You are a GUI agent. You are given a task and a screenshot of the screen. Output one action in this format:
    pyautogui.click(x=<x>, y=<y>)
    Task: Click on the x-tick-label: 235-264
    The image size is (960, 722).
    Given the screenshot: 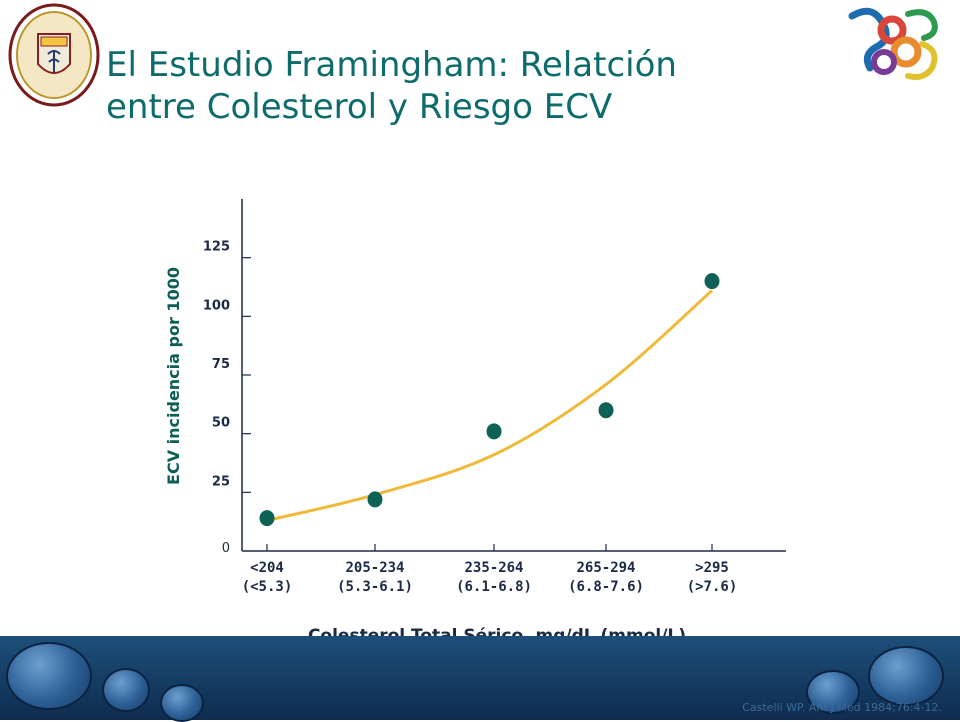 What is the action you would take?
    pyautogui.click(x=493, y=568)
    